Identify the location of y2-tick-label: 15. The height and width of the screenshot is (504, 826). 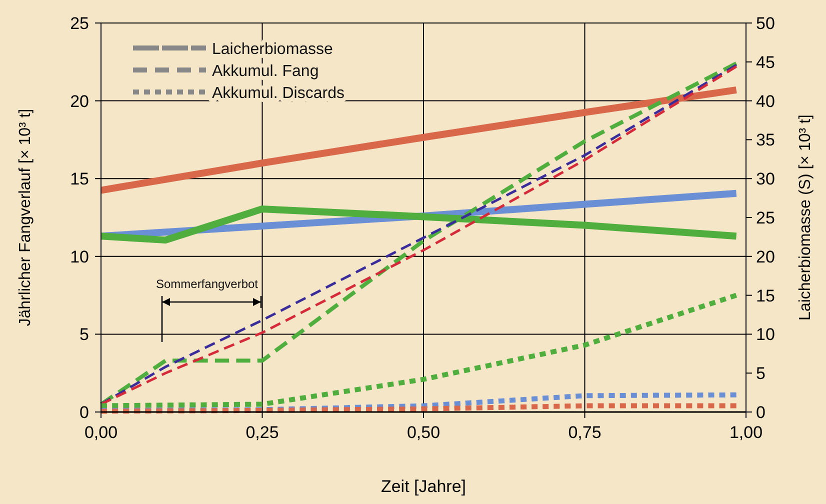
(765, 296).